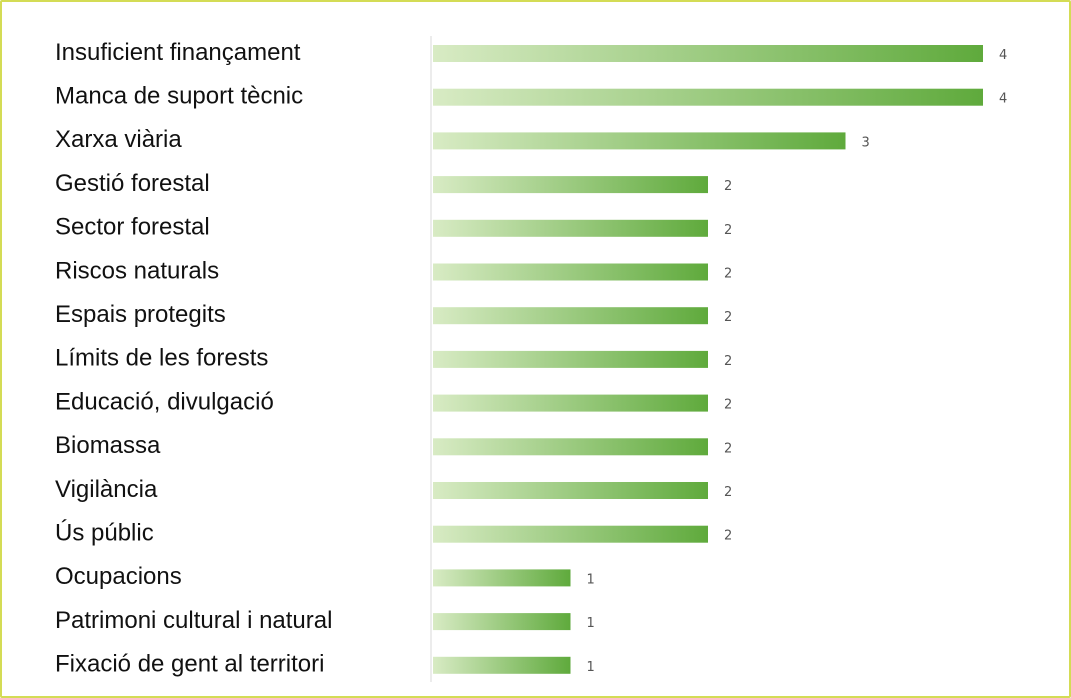 The width and height of the screenshot is (1071, 698). What do you see at coordinates (132, 227) in the screenshot?
I see `category-label: Sector forestal` at bounding box center [132, 227].